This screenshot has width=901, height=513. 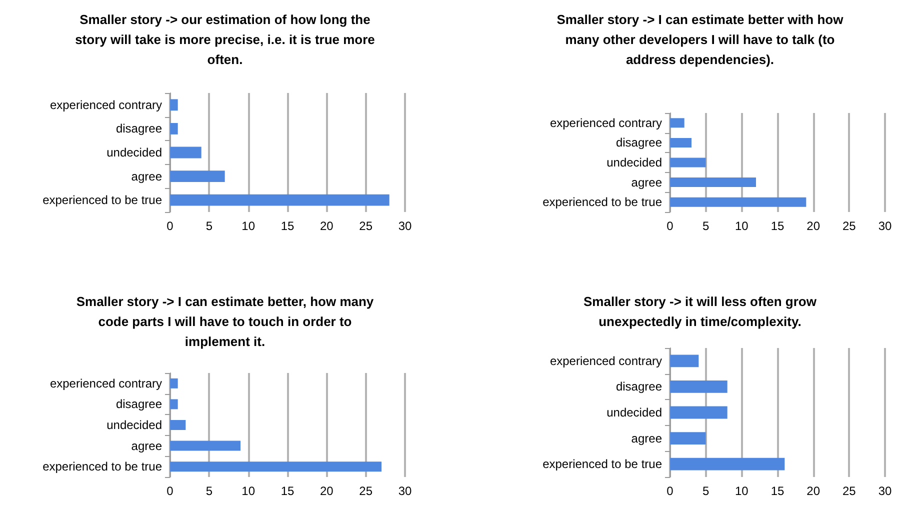 I want to click on chart-title: Smaller story -> our estimation of how long the story will take is more precise, i.e. it is true more often., so click(x=225, y=40).